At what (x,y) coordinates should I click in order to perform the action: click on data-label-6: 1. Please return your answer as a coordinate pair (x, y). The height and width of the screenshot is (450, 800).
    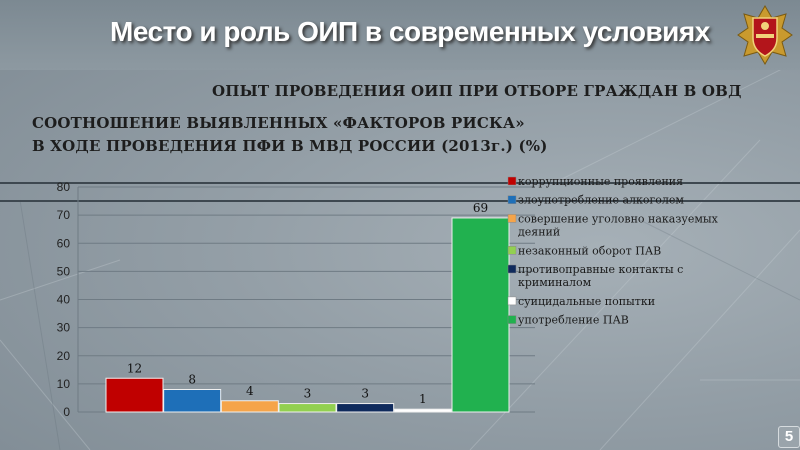
    Looking at the image, I should click on (423, 399).